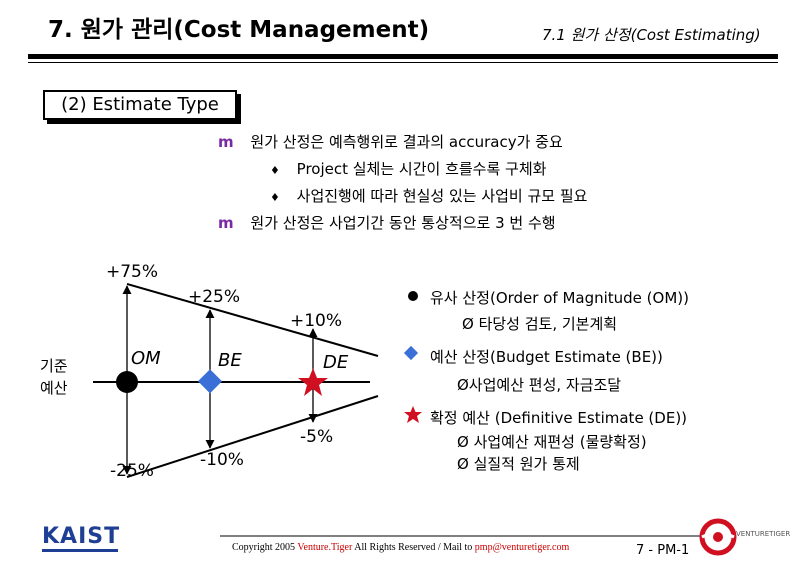  I want to click on be-upper-percent: +25%, so click(214, 297).